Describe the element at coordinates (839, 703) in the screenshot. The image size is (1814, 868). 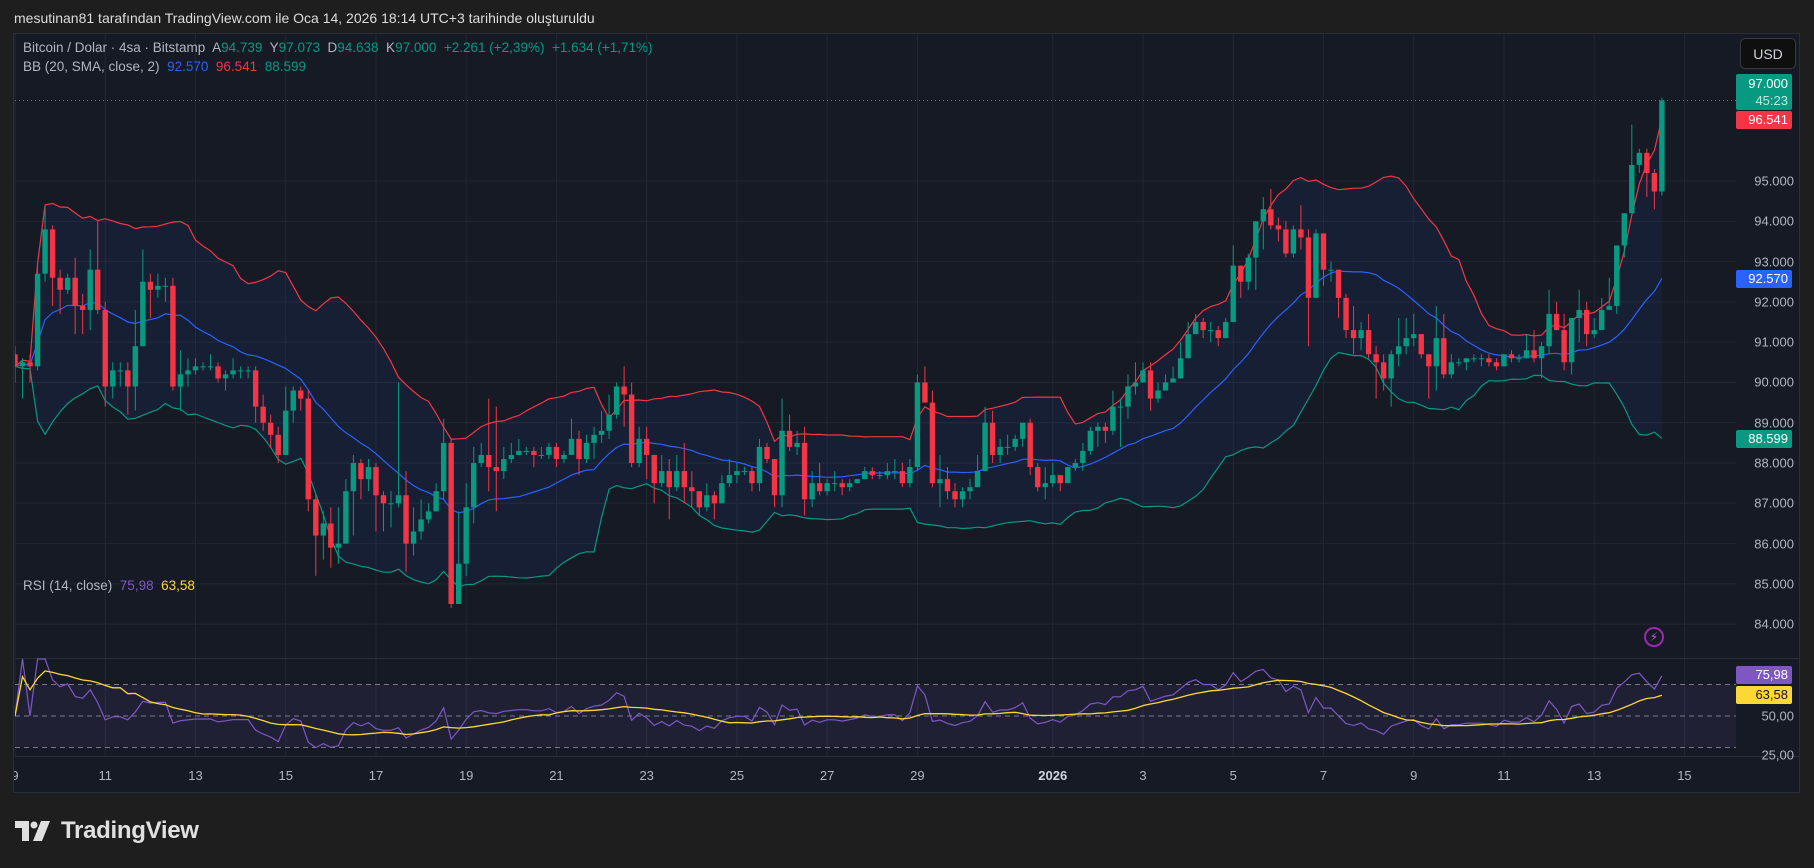
I see `rsi-pane` at that location.